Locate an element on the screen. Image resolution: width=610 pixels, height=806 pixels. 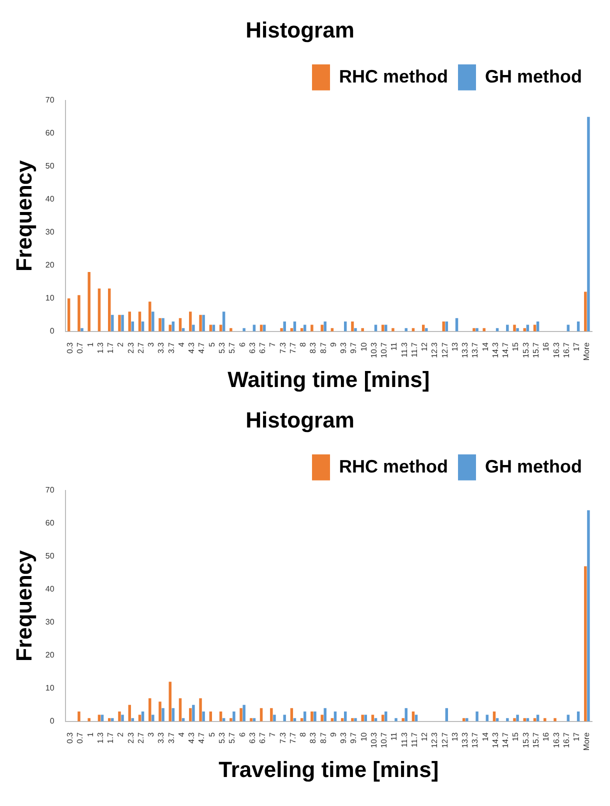
x-tick-label: 1.7 is located at coordinates (111, 348).